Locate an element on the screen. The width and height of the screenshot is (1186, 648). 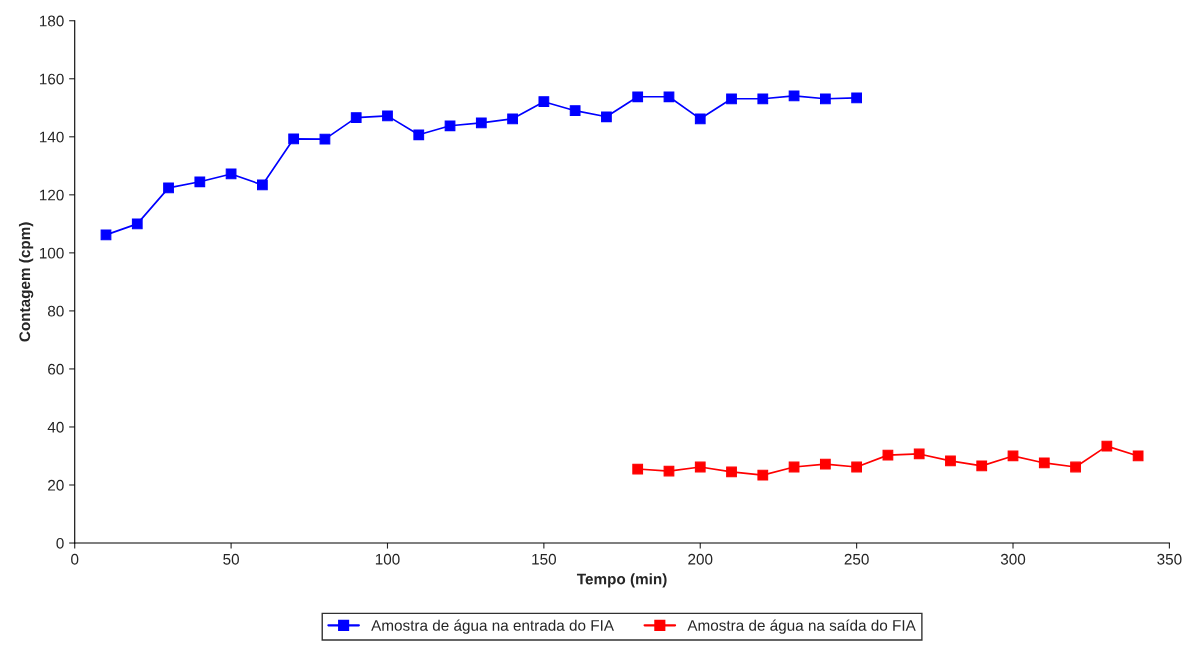
x-axis-title: Tempo (min) is located at coordinates (621, 580).